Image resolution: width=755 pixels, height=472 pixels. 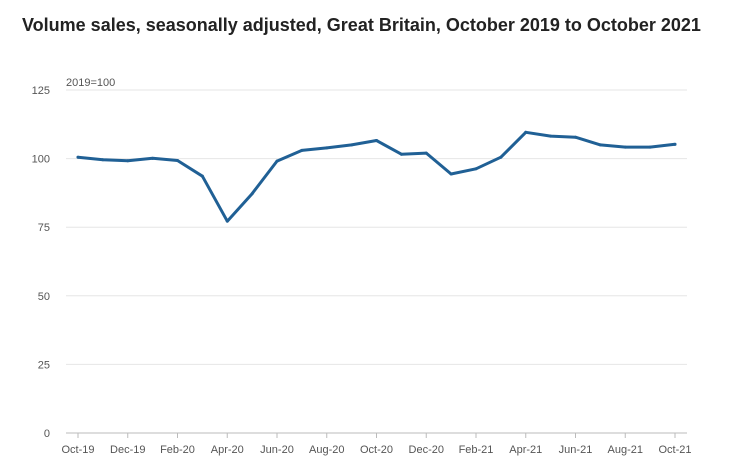 I want to click on y-tick-label: 100, so click(x=41, y=160).